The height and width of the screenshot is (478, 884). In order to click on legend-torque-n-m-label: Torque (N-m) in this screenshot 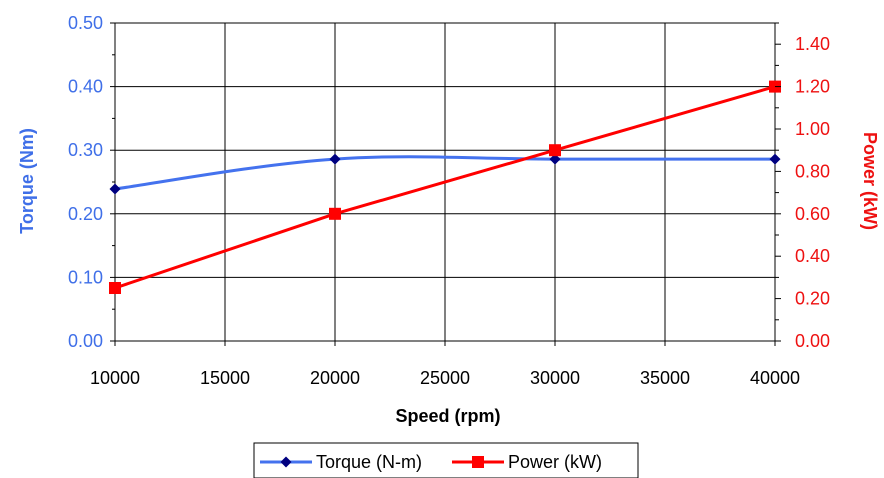, I will do `click(369, 462)`.